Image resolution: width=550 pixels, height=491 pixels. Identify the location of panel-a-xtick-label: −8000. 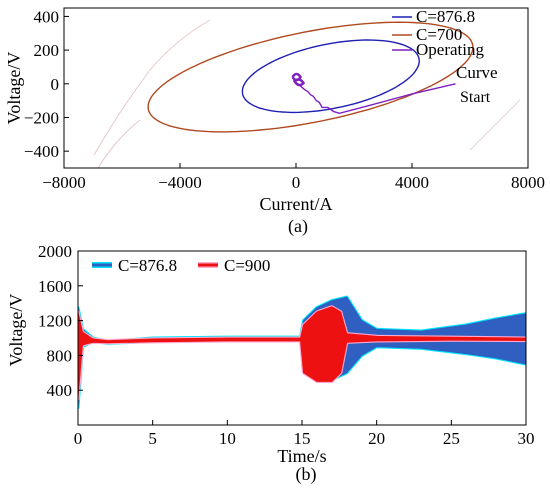
(64, 182).